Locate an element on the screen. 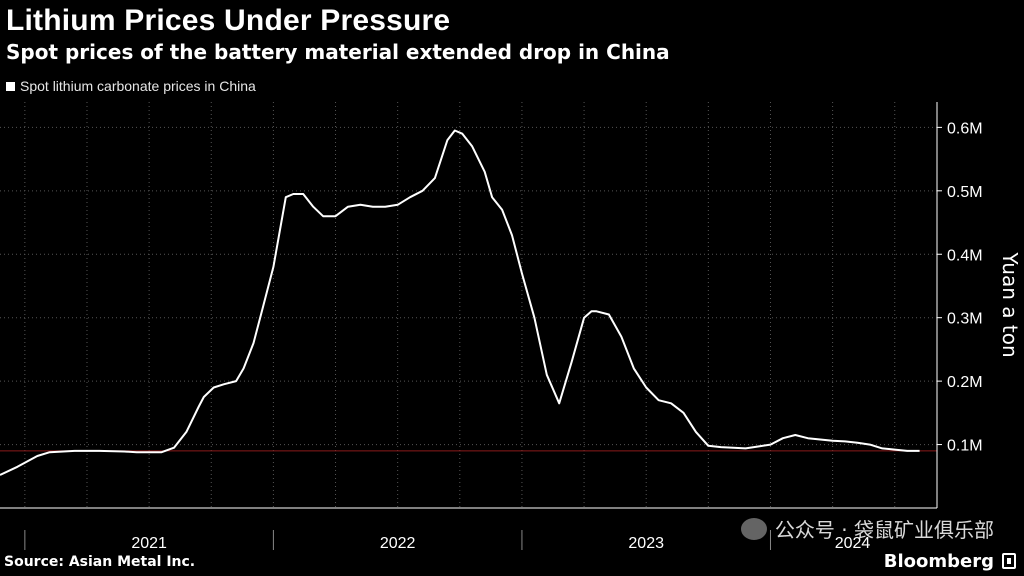 The height and width of the screenshot is (576, 1024). watermark: 公众号 · 袋鼠矿业俱乐部 is located at coordinates (867, 528).